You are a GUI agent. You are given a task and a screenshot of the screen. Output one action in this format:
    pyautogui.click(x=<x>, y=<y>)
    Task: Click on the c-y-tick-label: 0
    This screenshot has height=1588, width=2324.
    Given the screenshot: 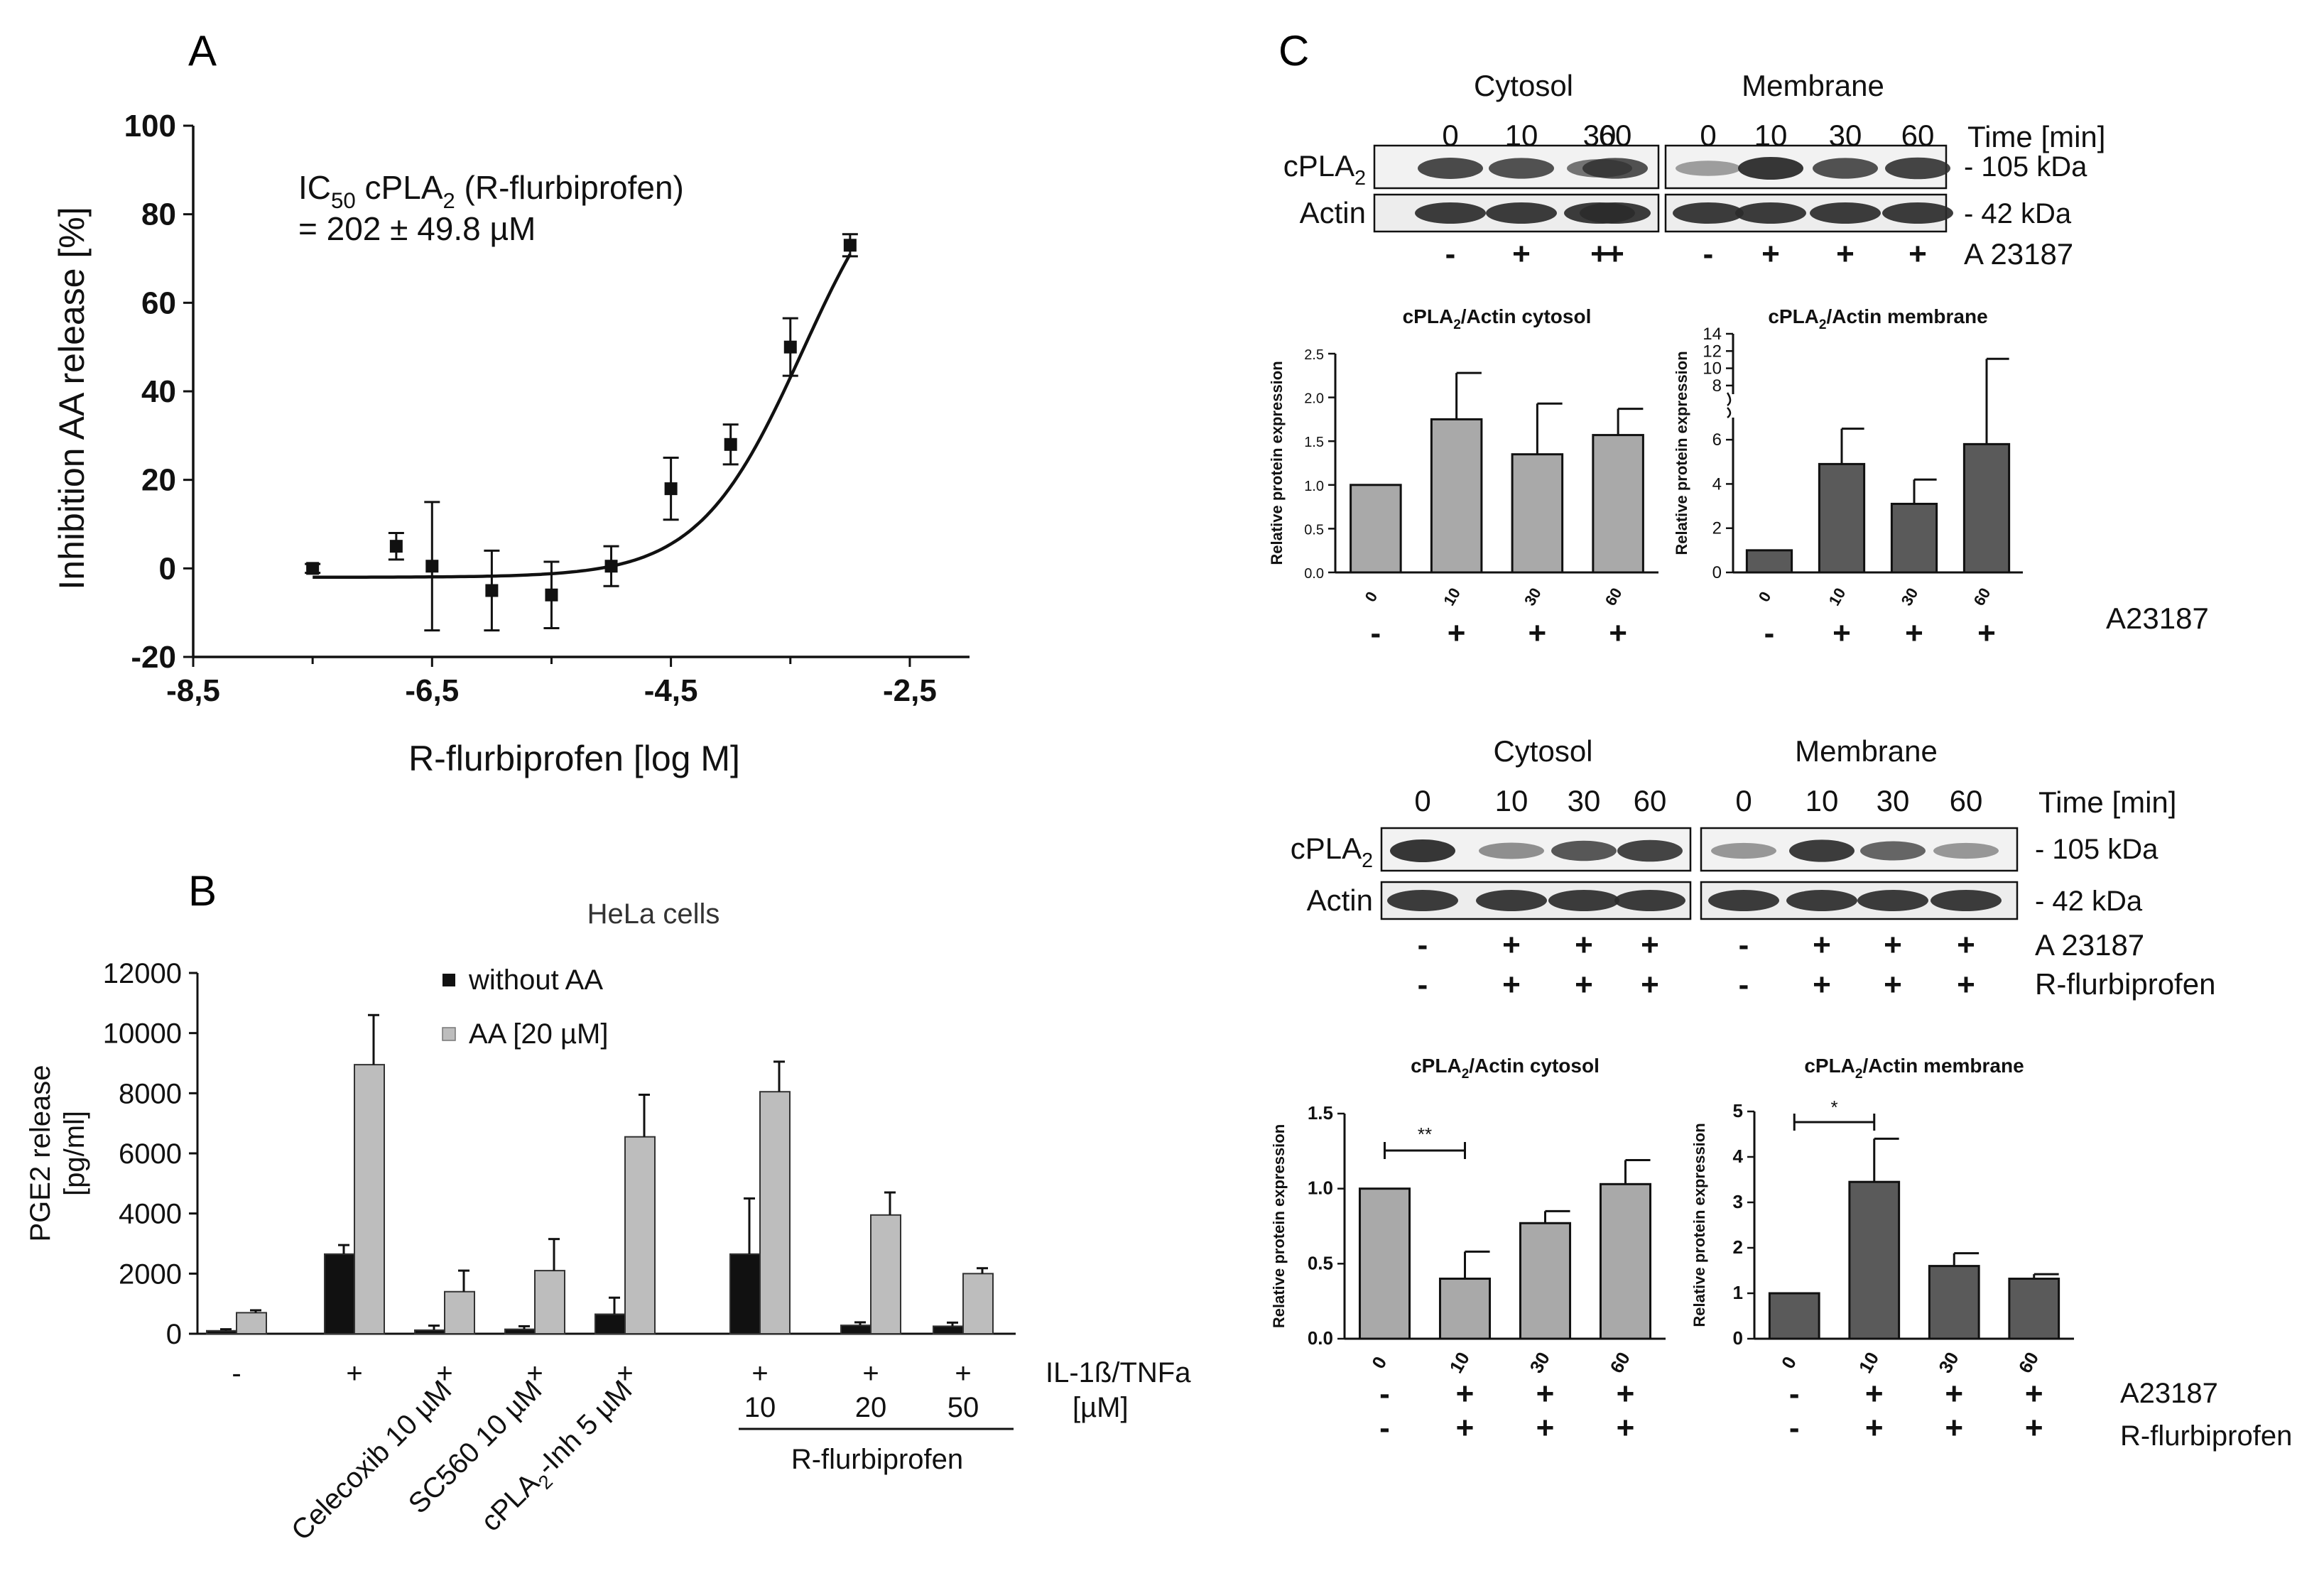 What is the action you would take?
    pyautogui.click(x=1738, y=1338)
    